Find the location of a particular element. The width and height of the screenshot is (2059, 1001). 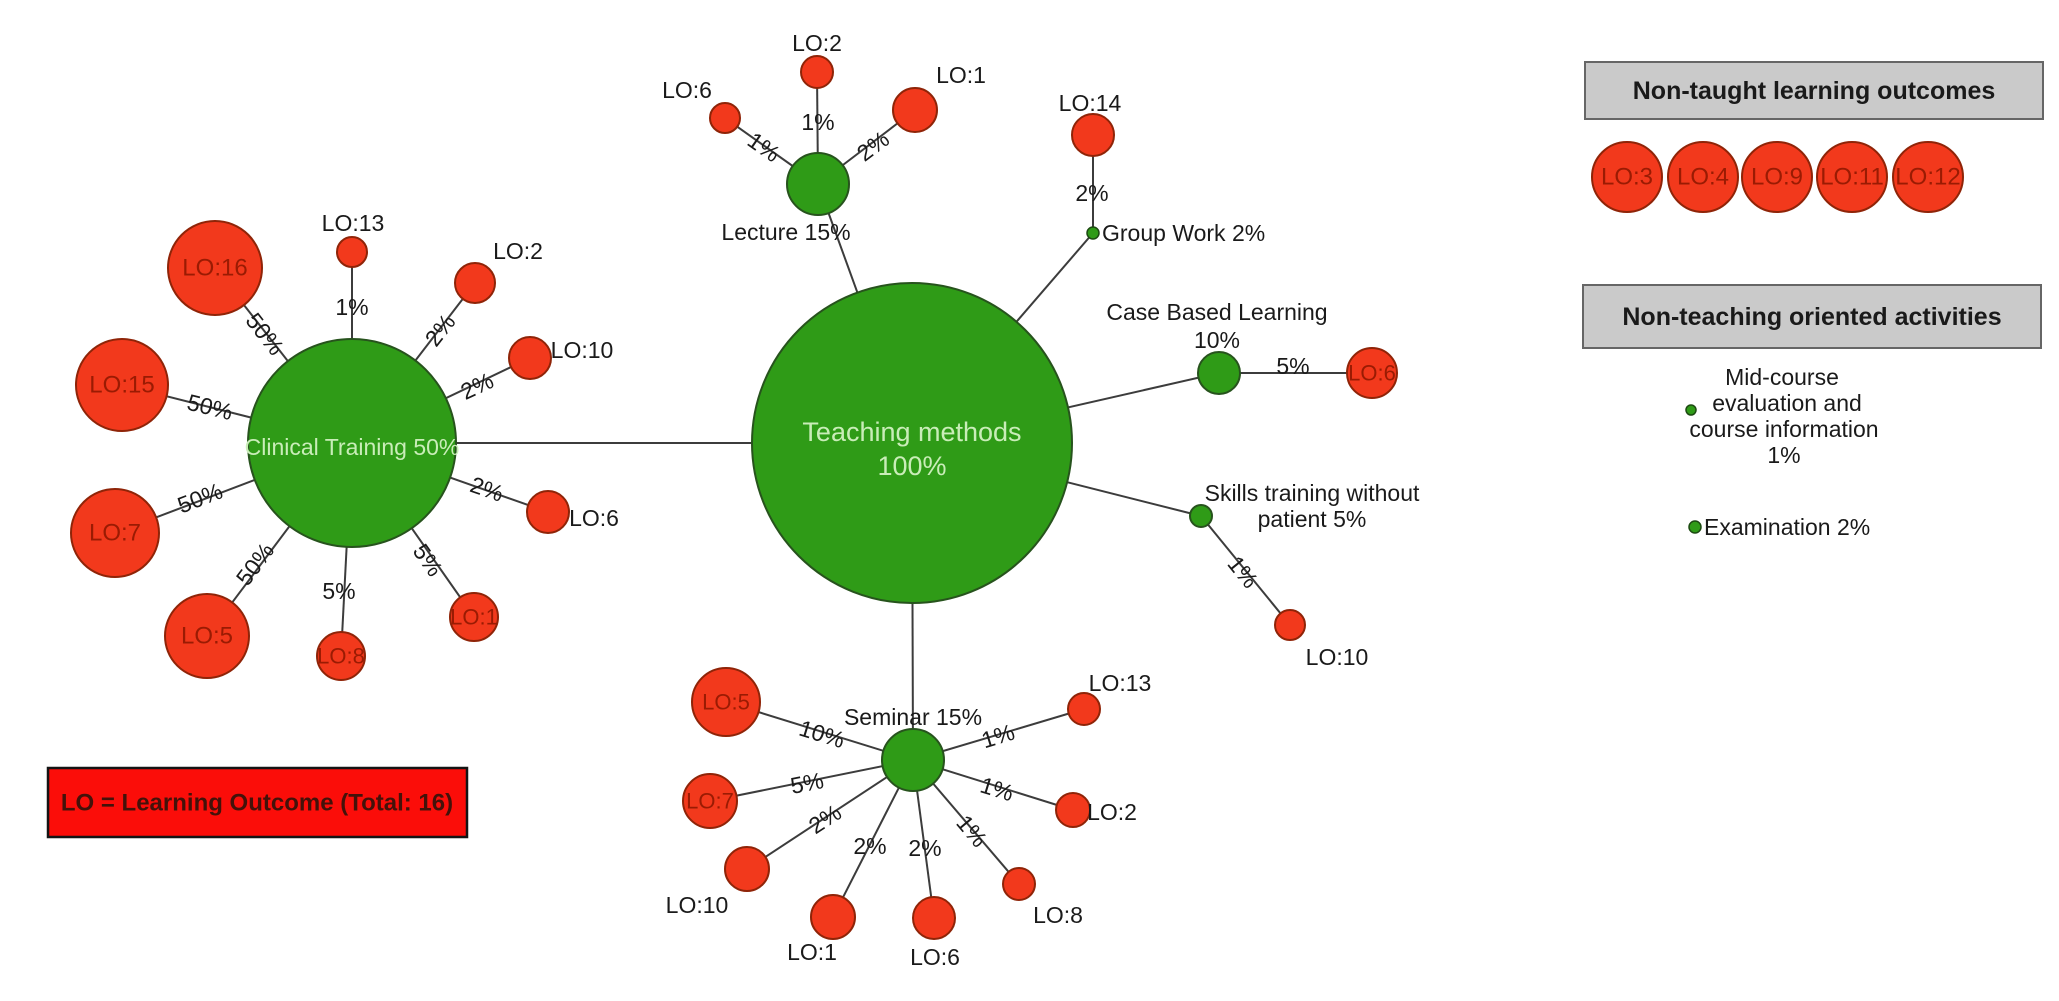

seminar-lo1-label: LO:1 is located at coordinates (812, 952).